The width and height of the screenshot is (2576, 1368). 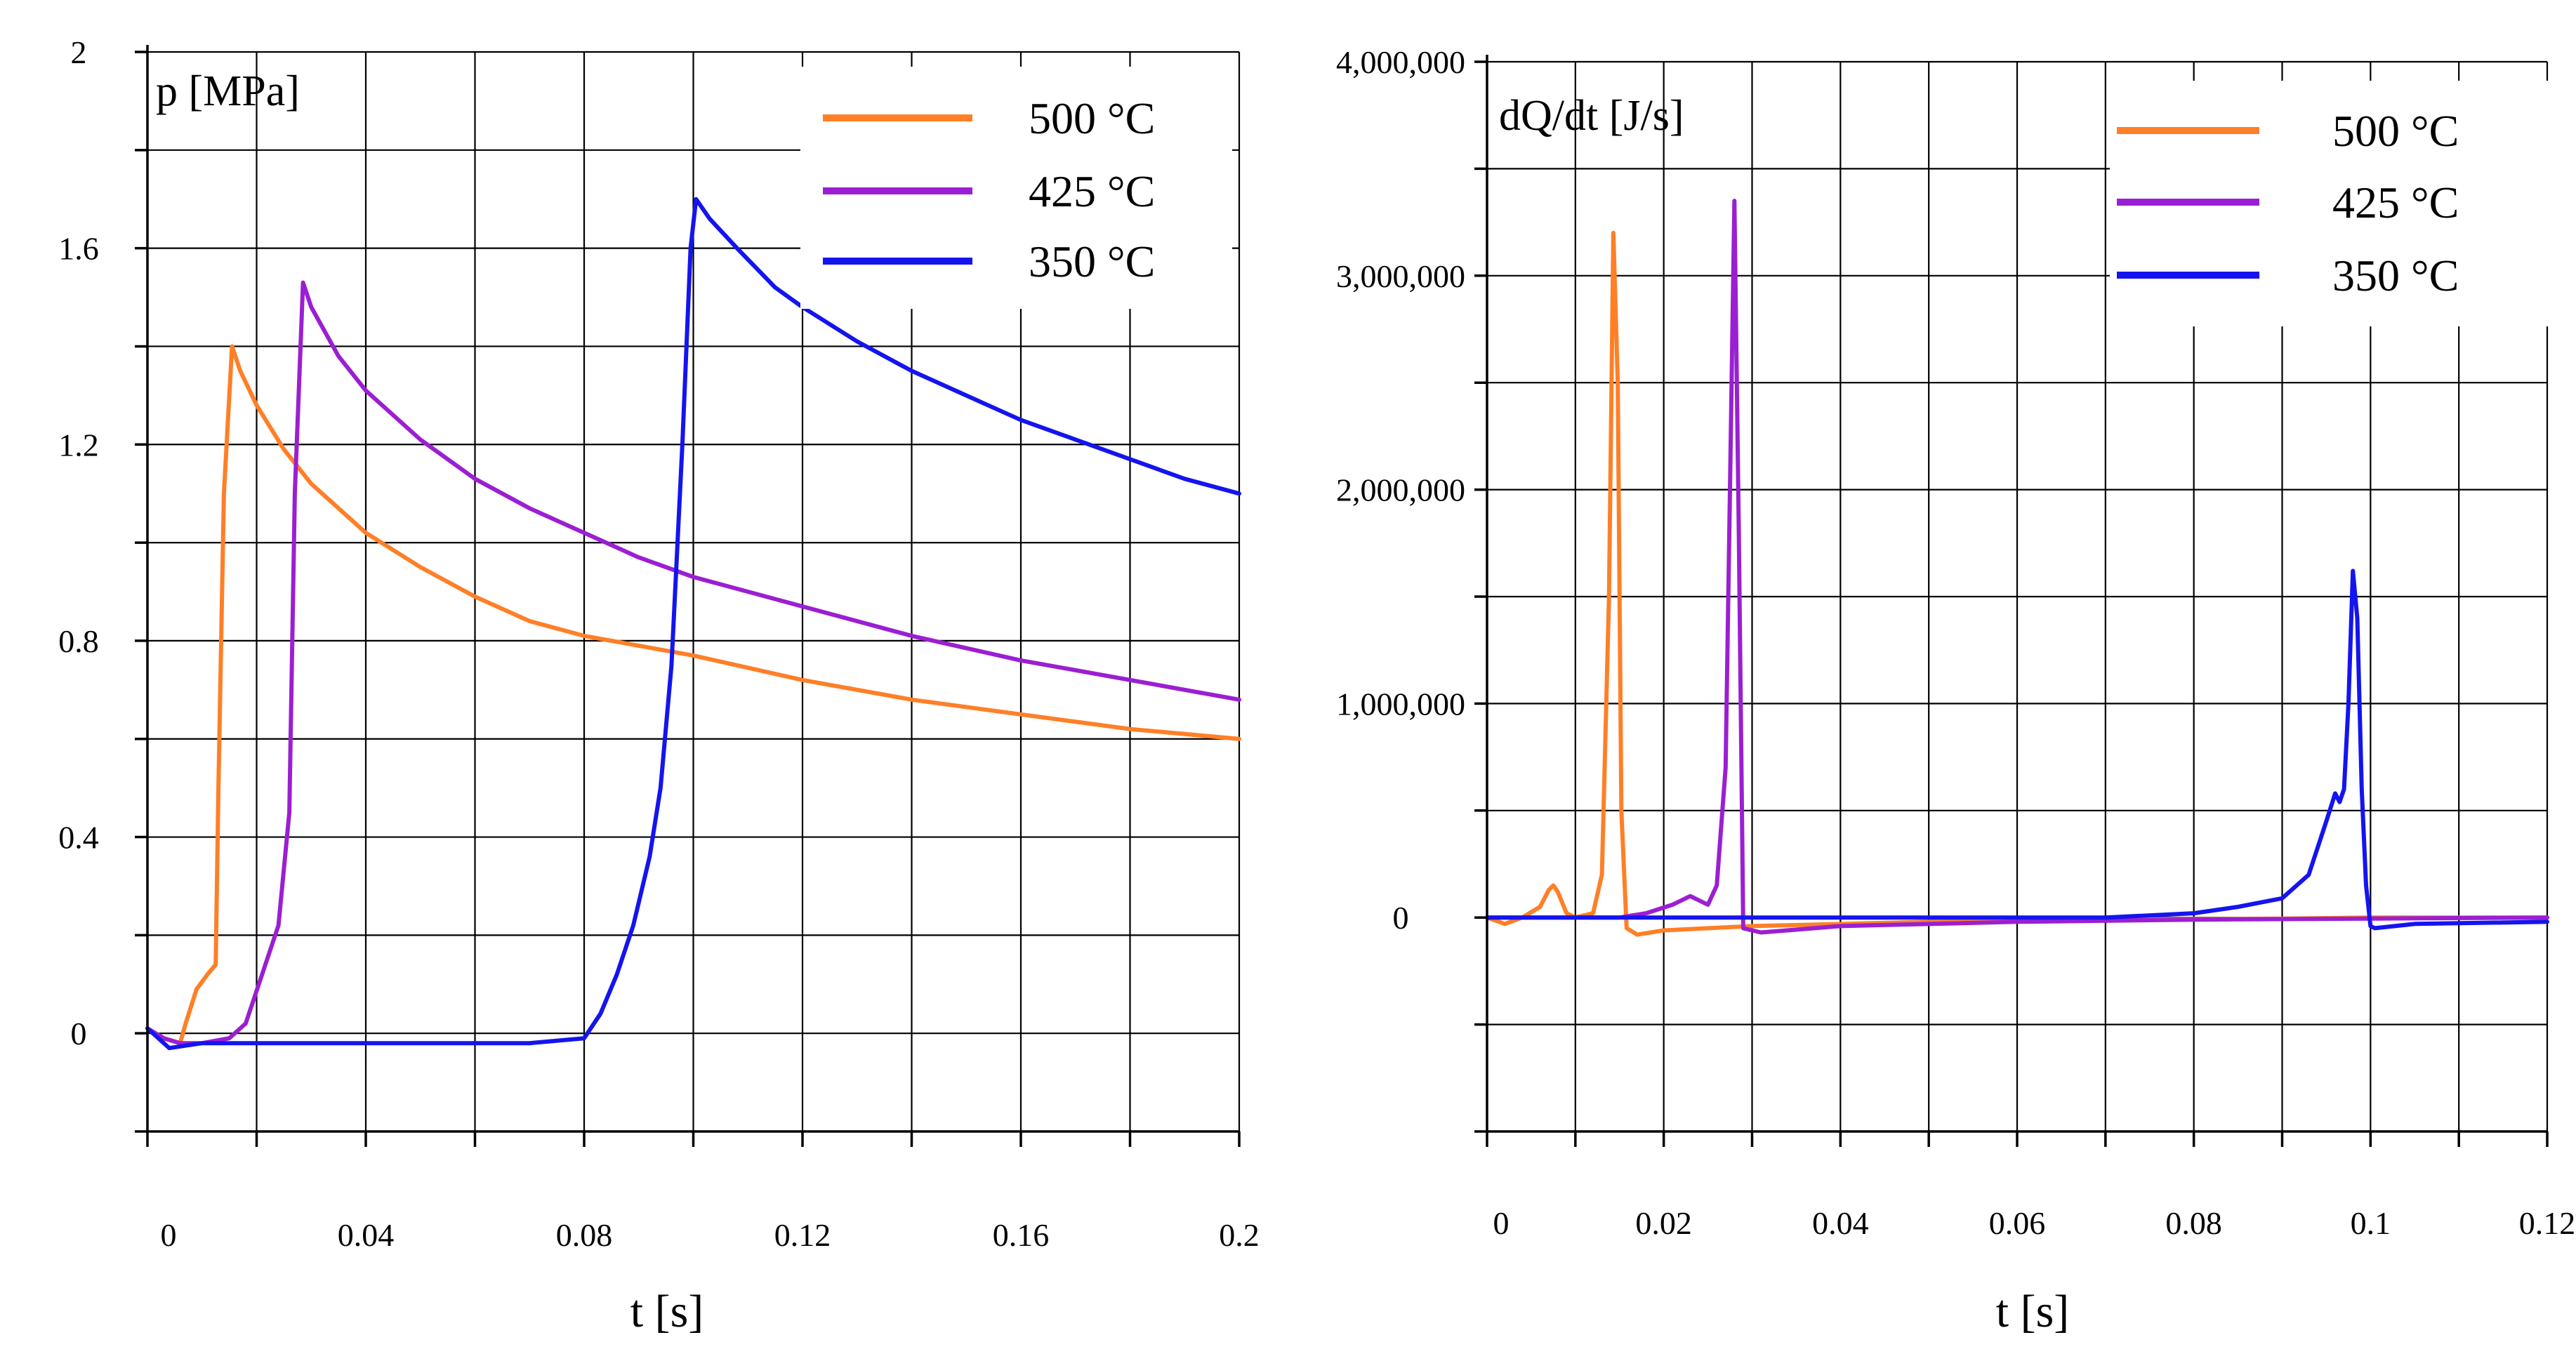 I want to click on pressure-y-tick-label: 0.4, so click(x=78, y=838).